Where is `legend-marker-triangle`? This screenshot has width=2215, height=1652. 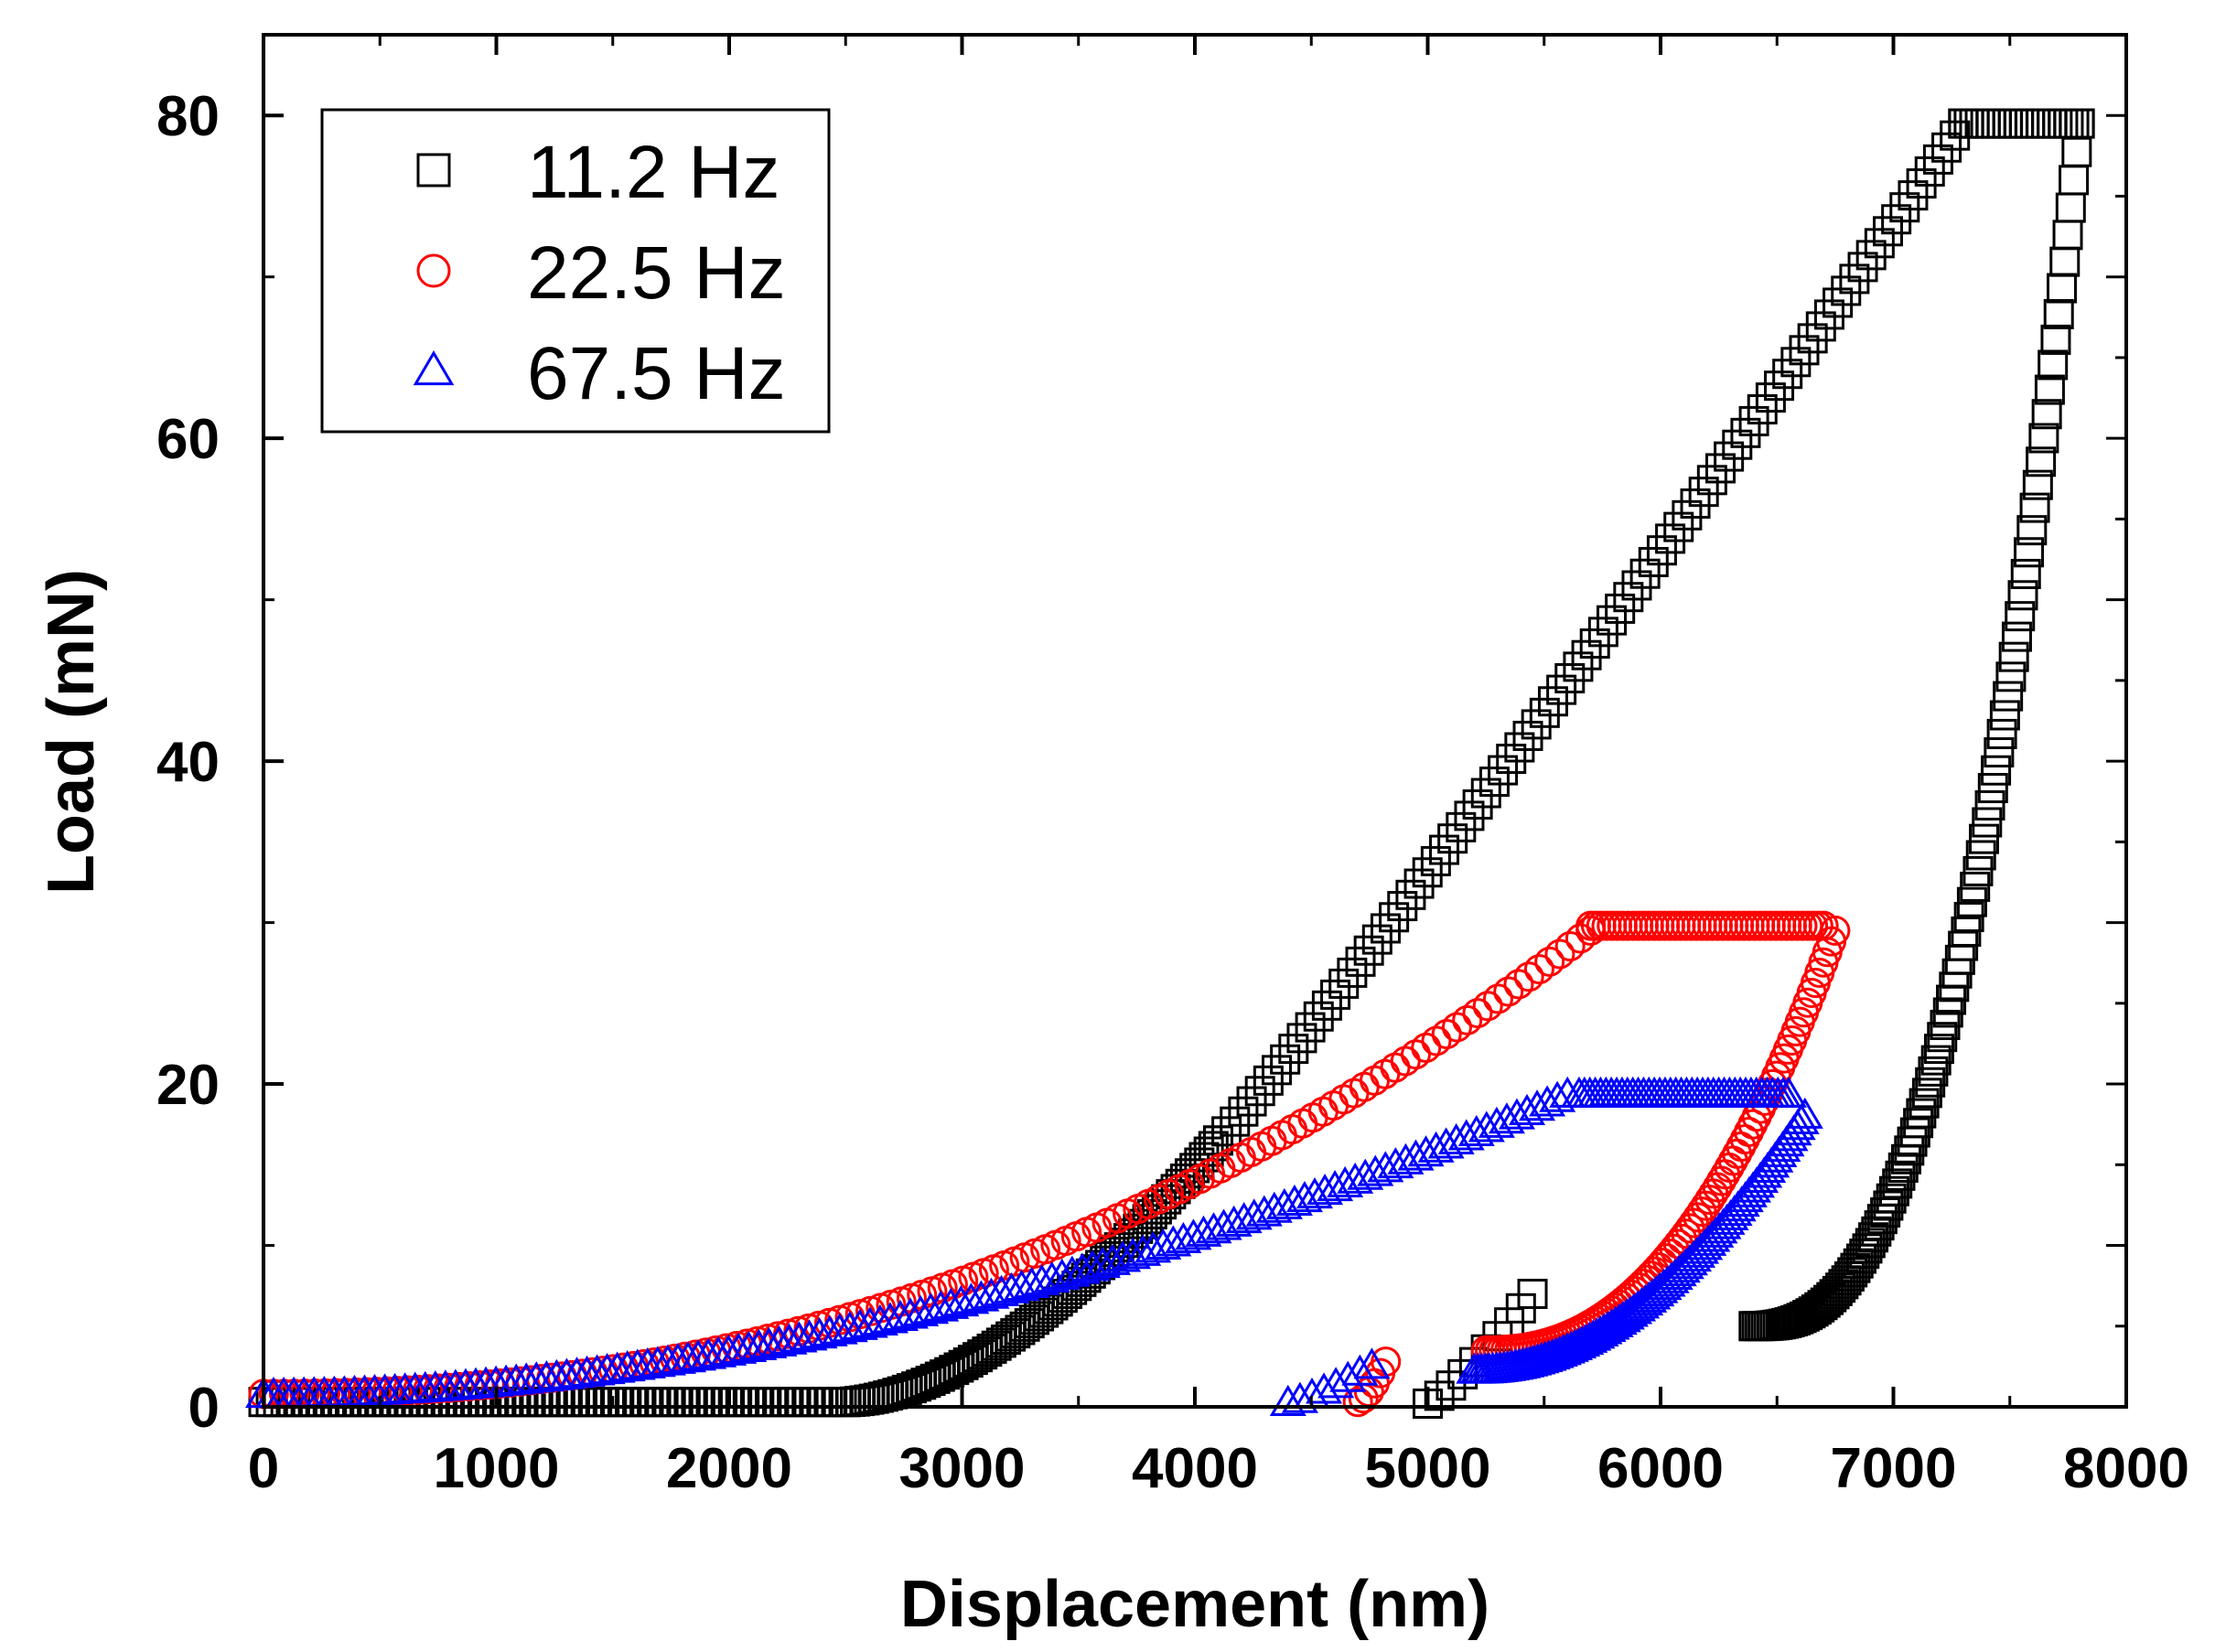 legend-marker-triangle is located at coordinates (434, 368).